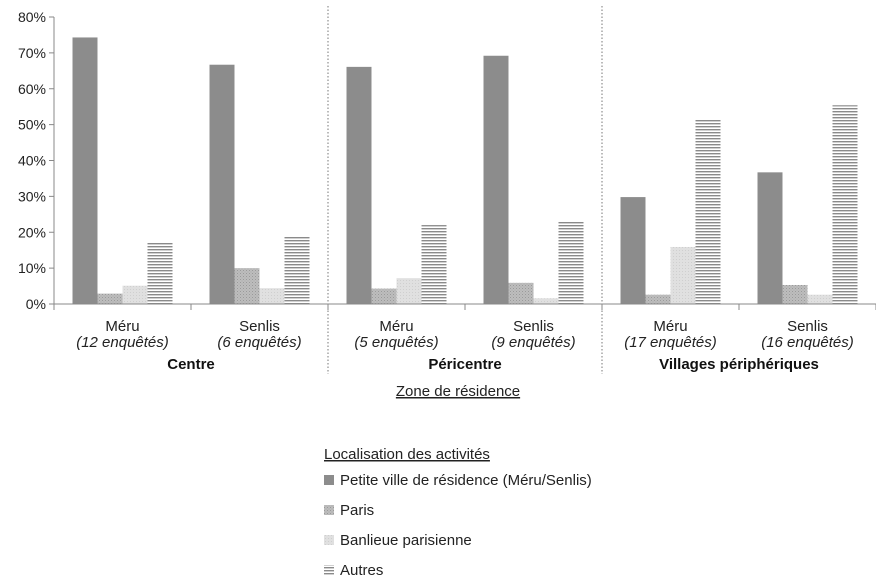 This screenshot has width=876, height=583. I want to click on group-label: Centre, so click(191, 364).